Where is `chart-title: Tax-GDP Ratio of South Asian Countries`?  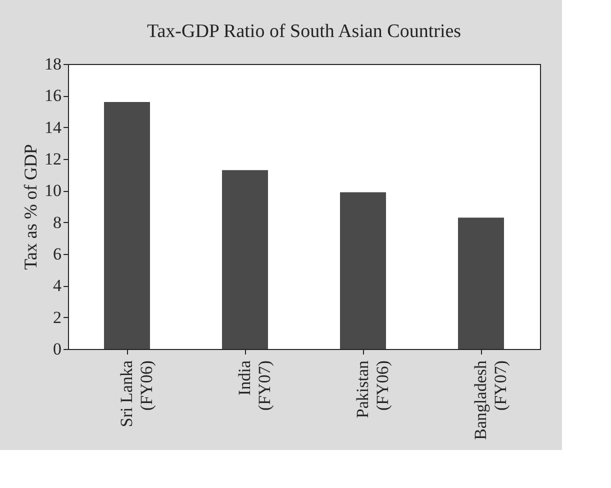 chart-title: Tax-GDP Ratio of South Asian Countries is located at coordinates (304, 31).